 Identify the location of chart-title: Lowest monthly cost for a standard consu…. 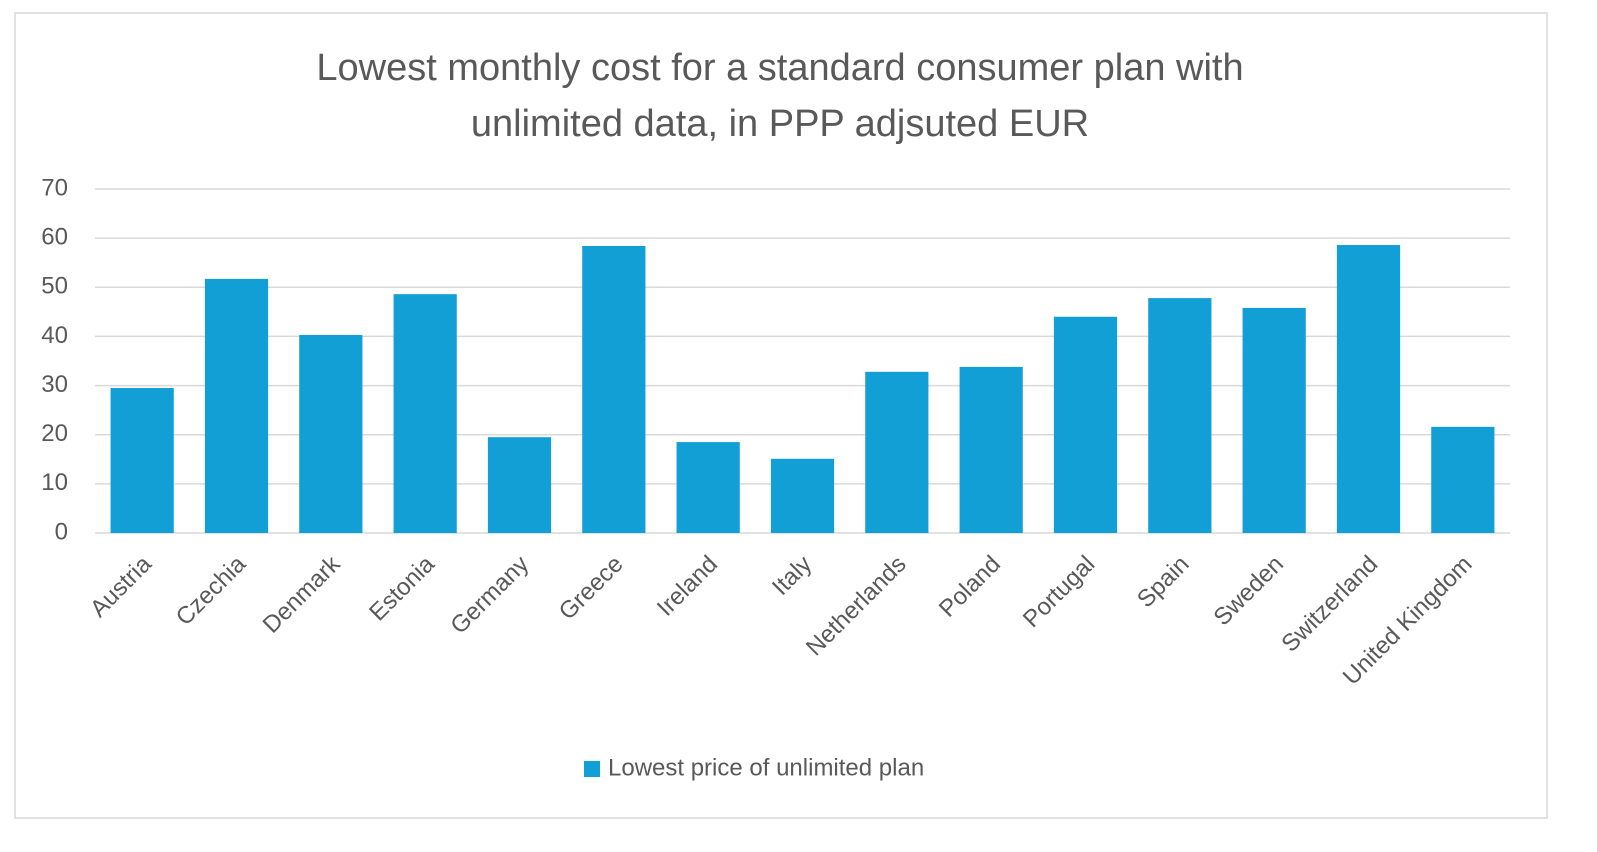
(780, 96).